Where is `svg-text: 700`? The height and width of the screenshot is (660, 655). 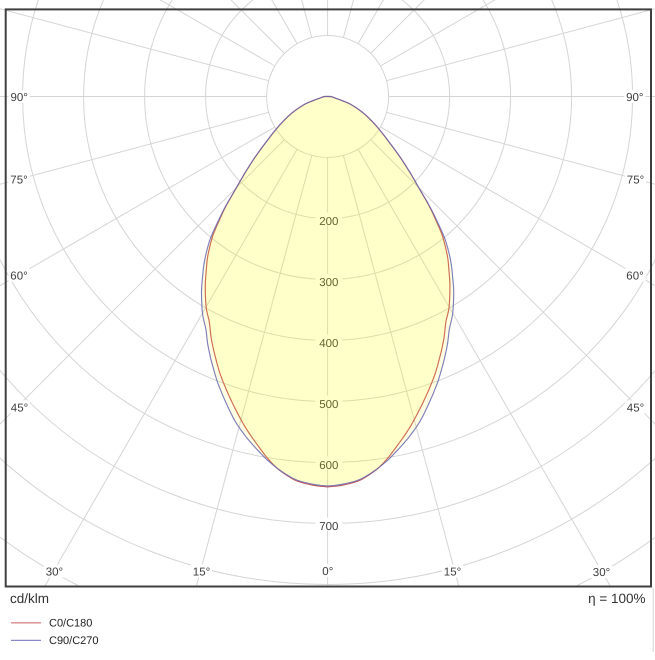 svg-text: 700 is located at coordinates (328, 527).